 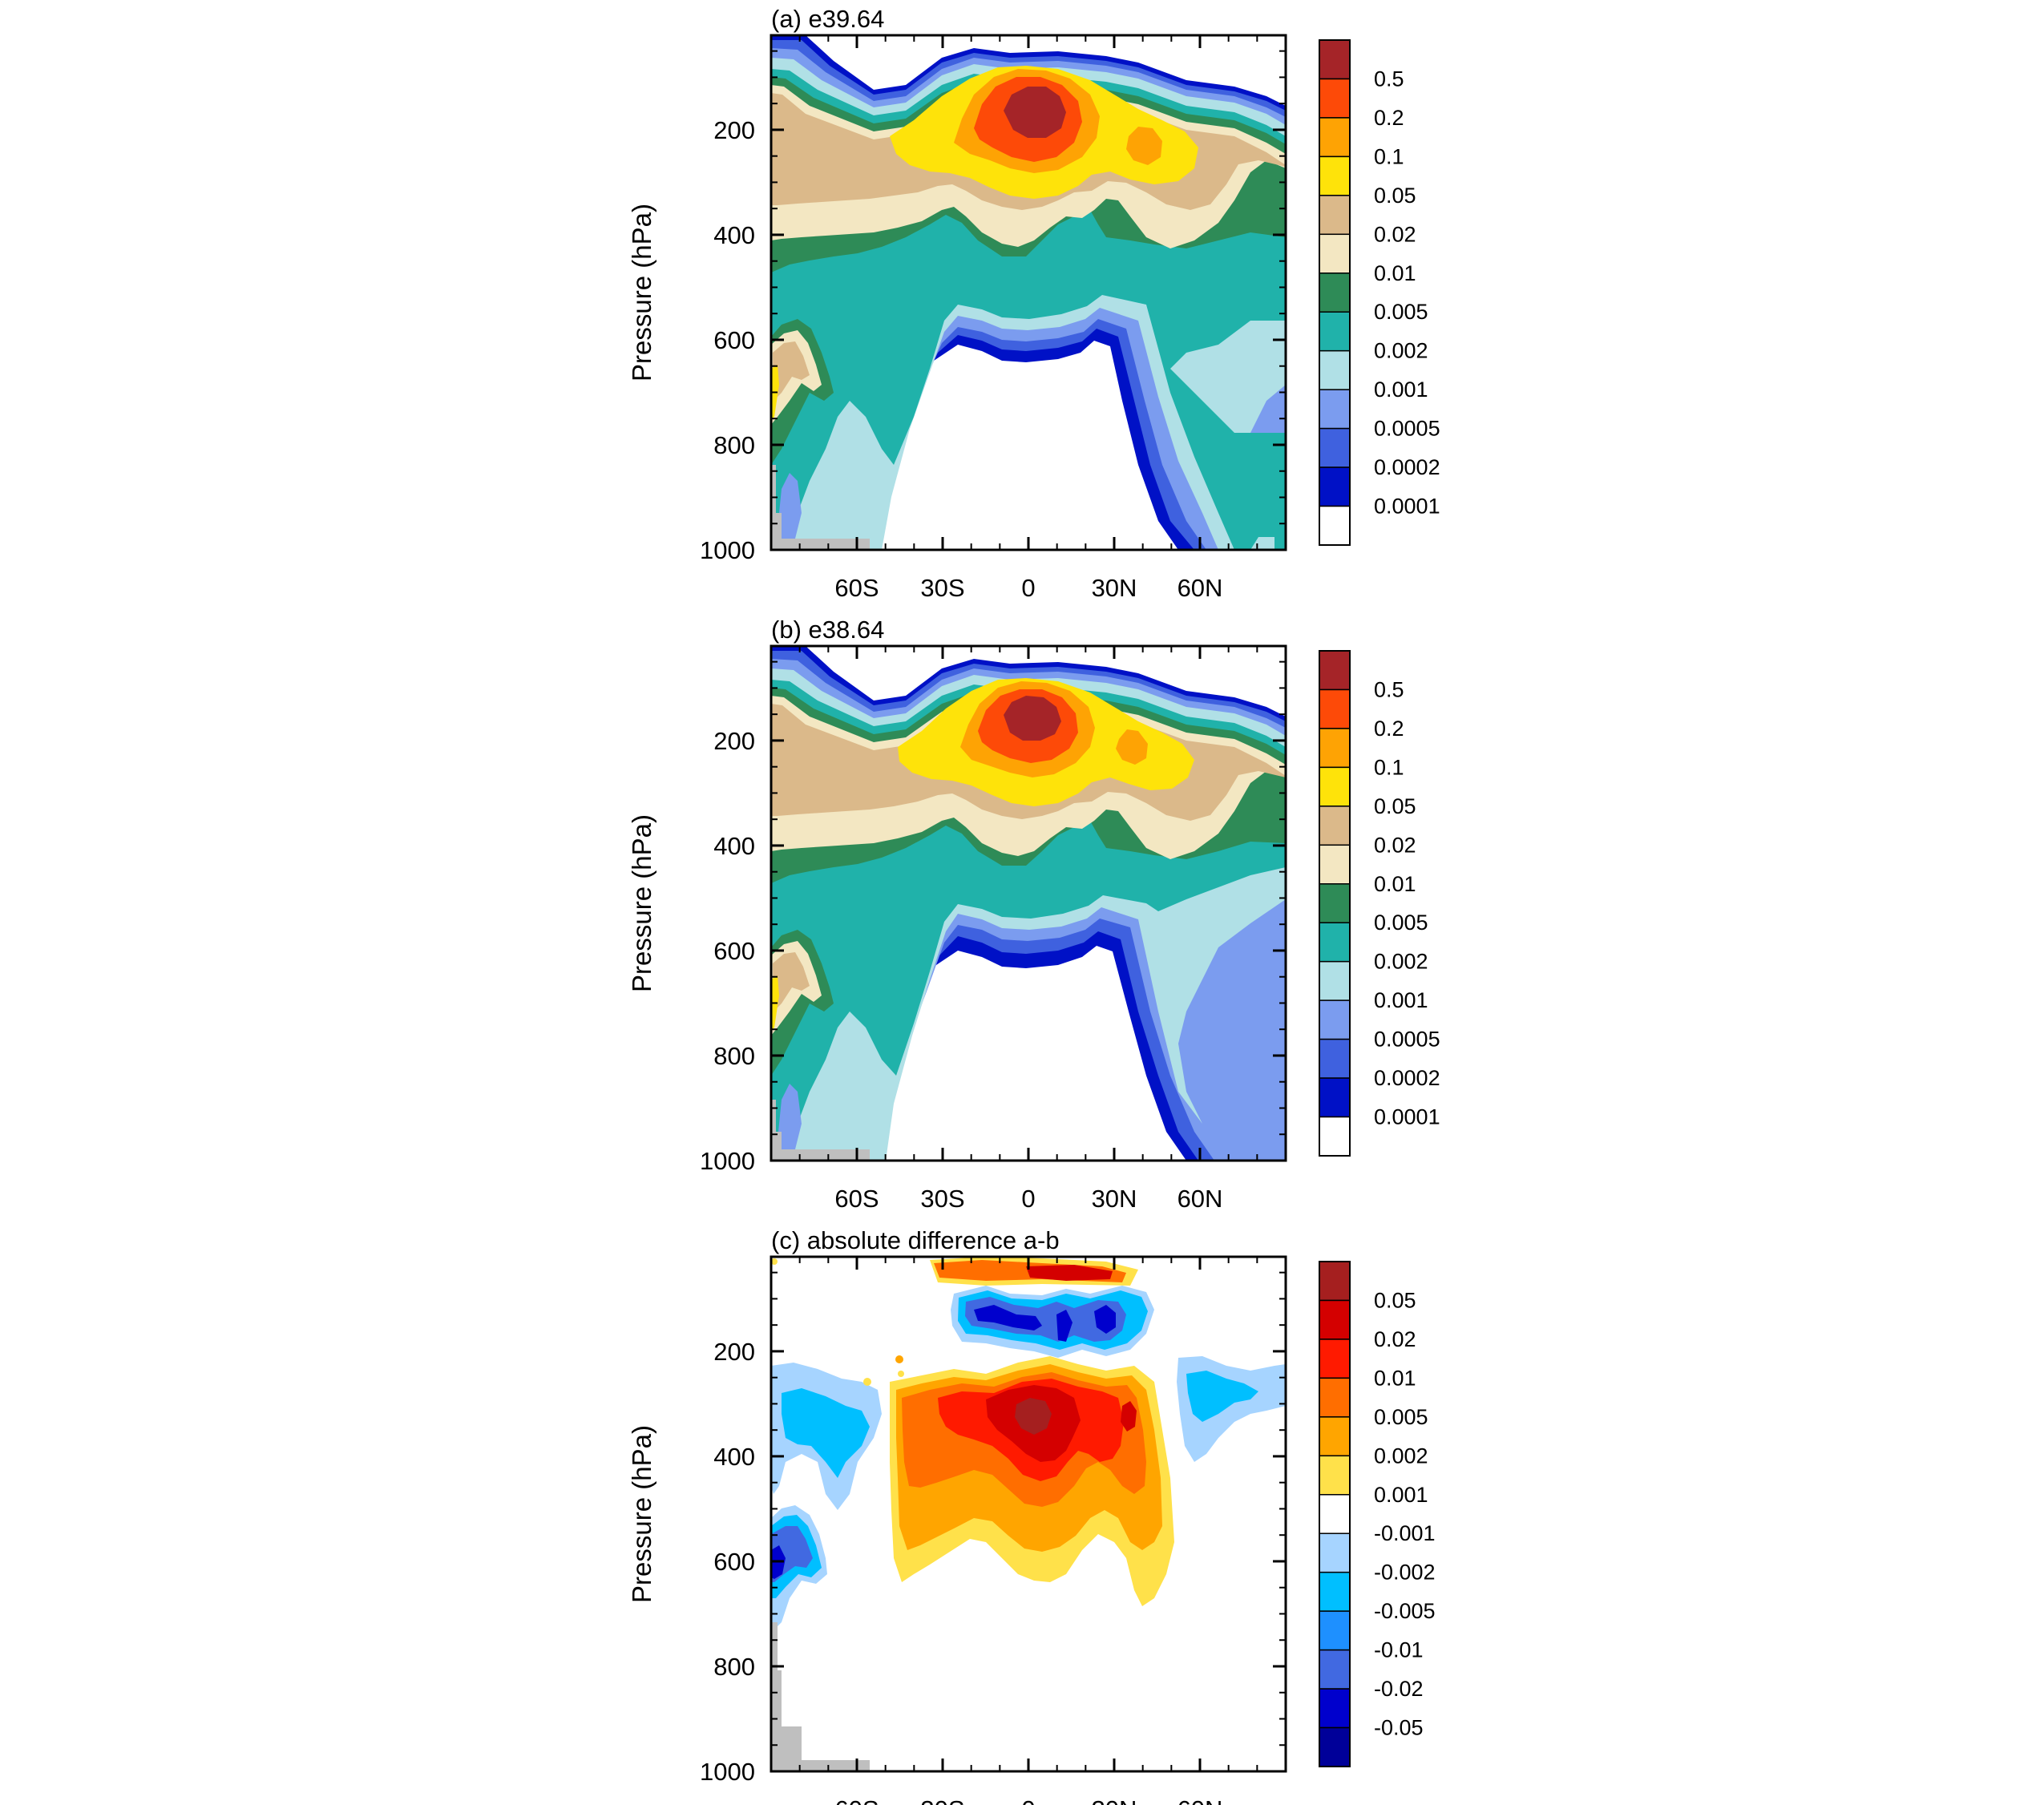 What do you see at coordinates (1028, 1514) in the screenshot?
I see `panel-c-fields` at bounding box center [1028, 1514].